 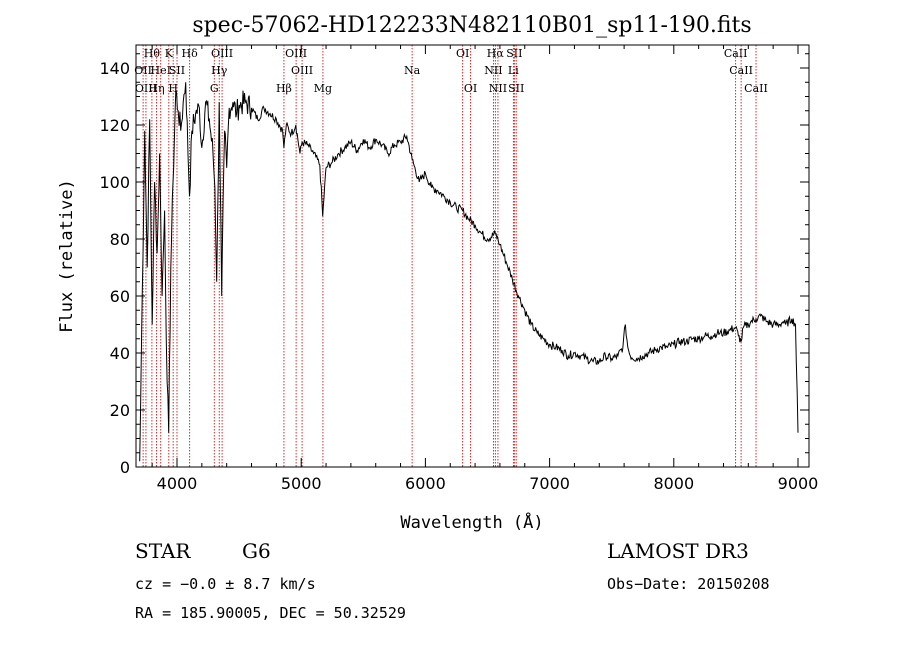 I want to click on emission-line-label: G, so click(x=214, y=88).